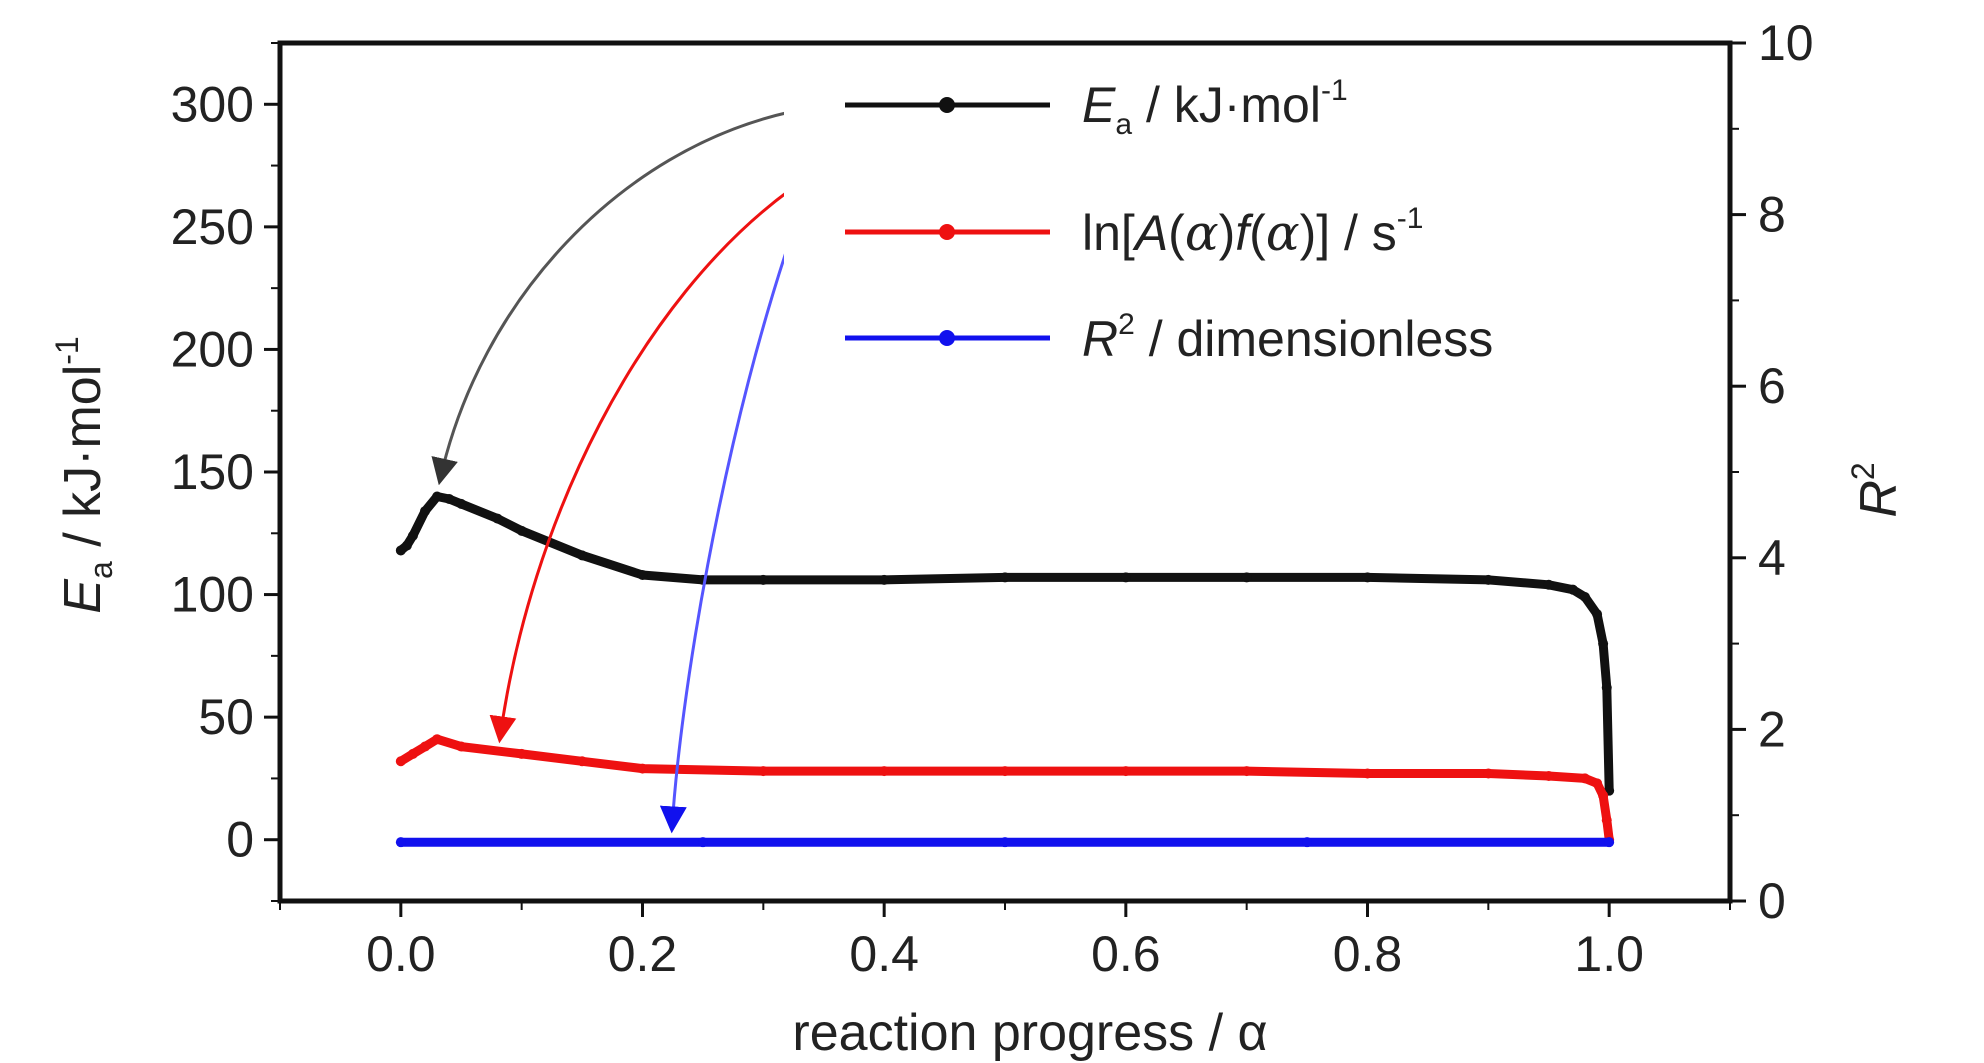 The height and width of the screenshot is (1063, 1984). Describe the element at coordinates (212, 472) in the screenshot. I see `y-left-tick-label: 150` at that location.